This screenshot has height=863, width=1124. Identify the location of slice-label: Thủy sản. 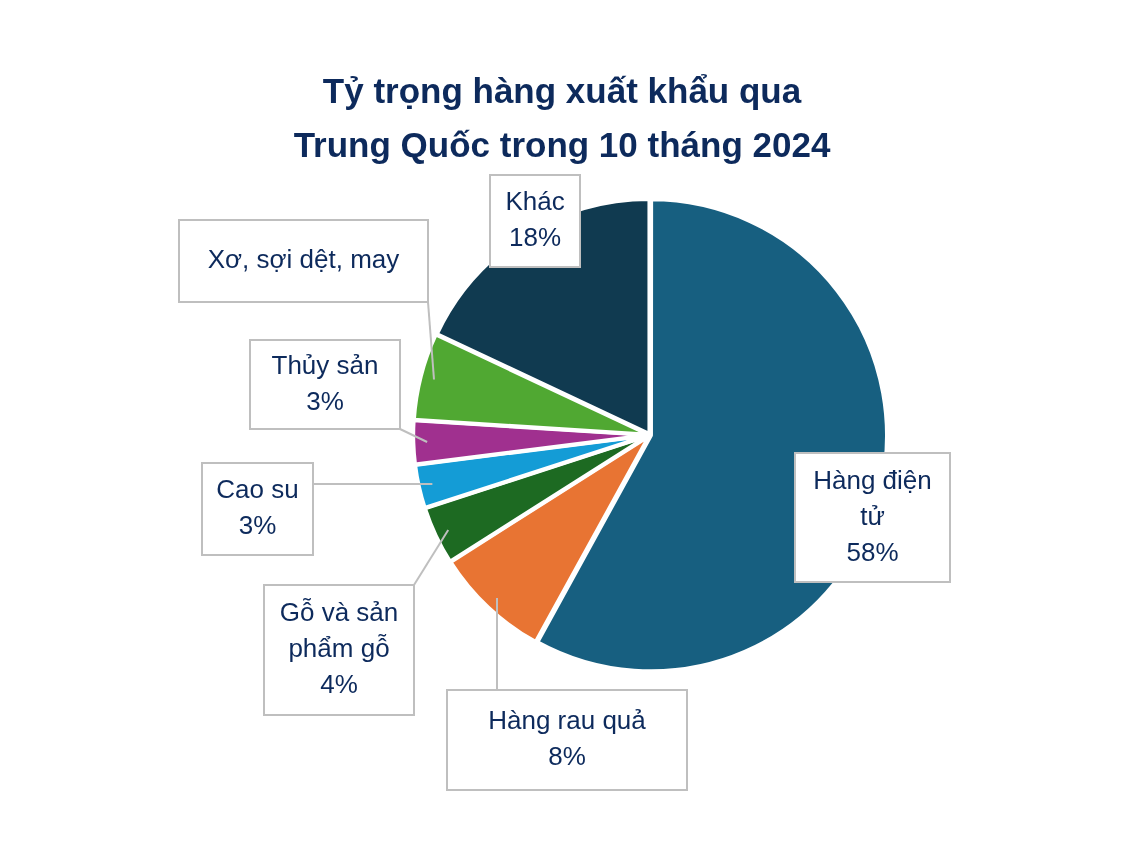
(325, 364).